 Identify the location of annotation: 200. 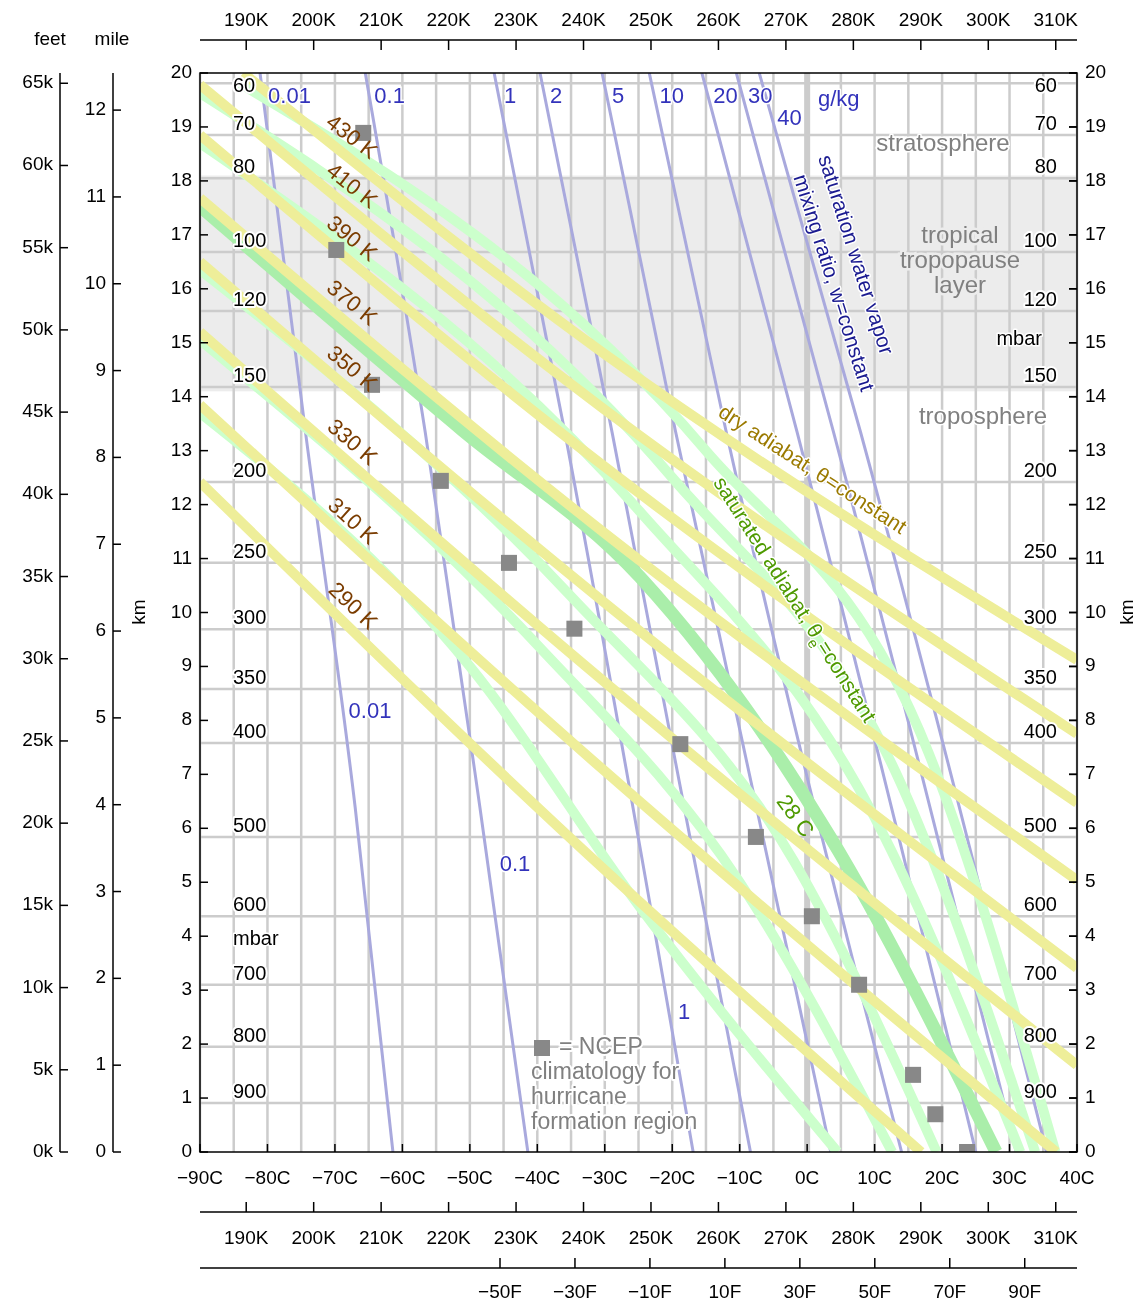
(250, 469).